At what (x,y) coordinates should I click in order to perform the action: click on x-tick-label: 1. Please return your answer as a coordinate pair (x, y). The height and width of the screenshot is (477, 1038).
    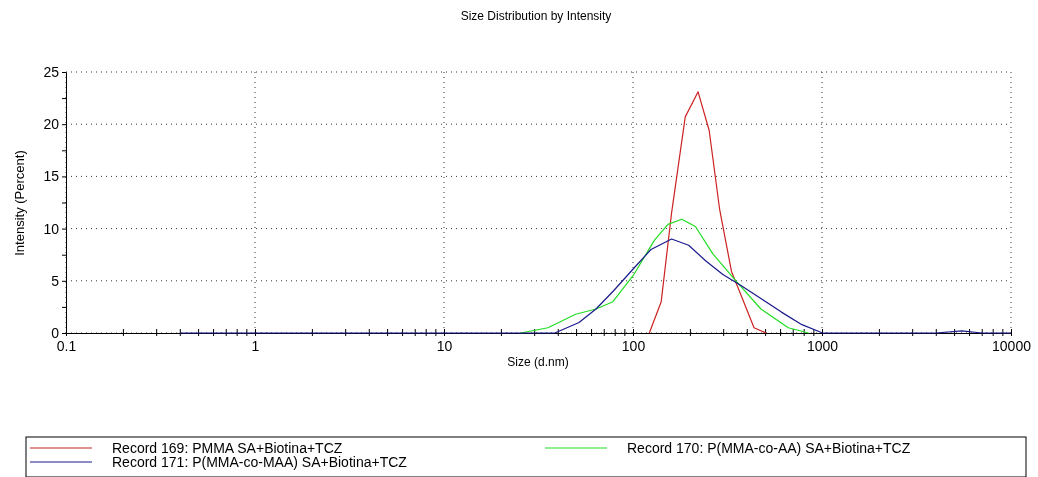
    Looking at the image, I should click on (255, 346).